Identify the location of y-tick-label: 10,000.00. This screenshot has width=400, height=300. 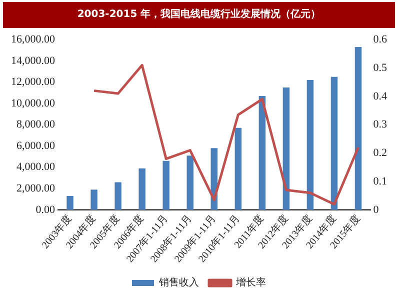
(33, 103).